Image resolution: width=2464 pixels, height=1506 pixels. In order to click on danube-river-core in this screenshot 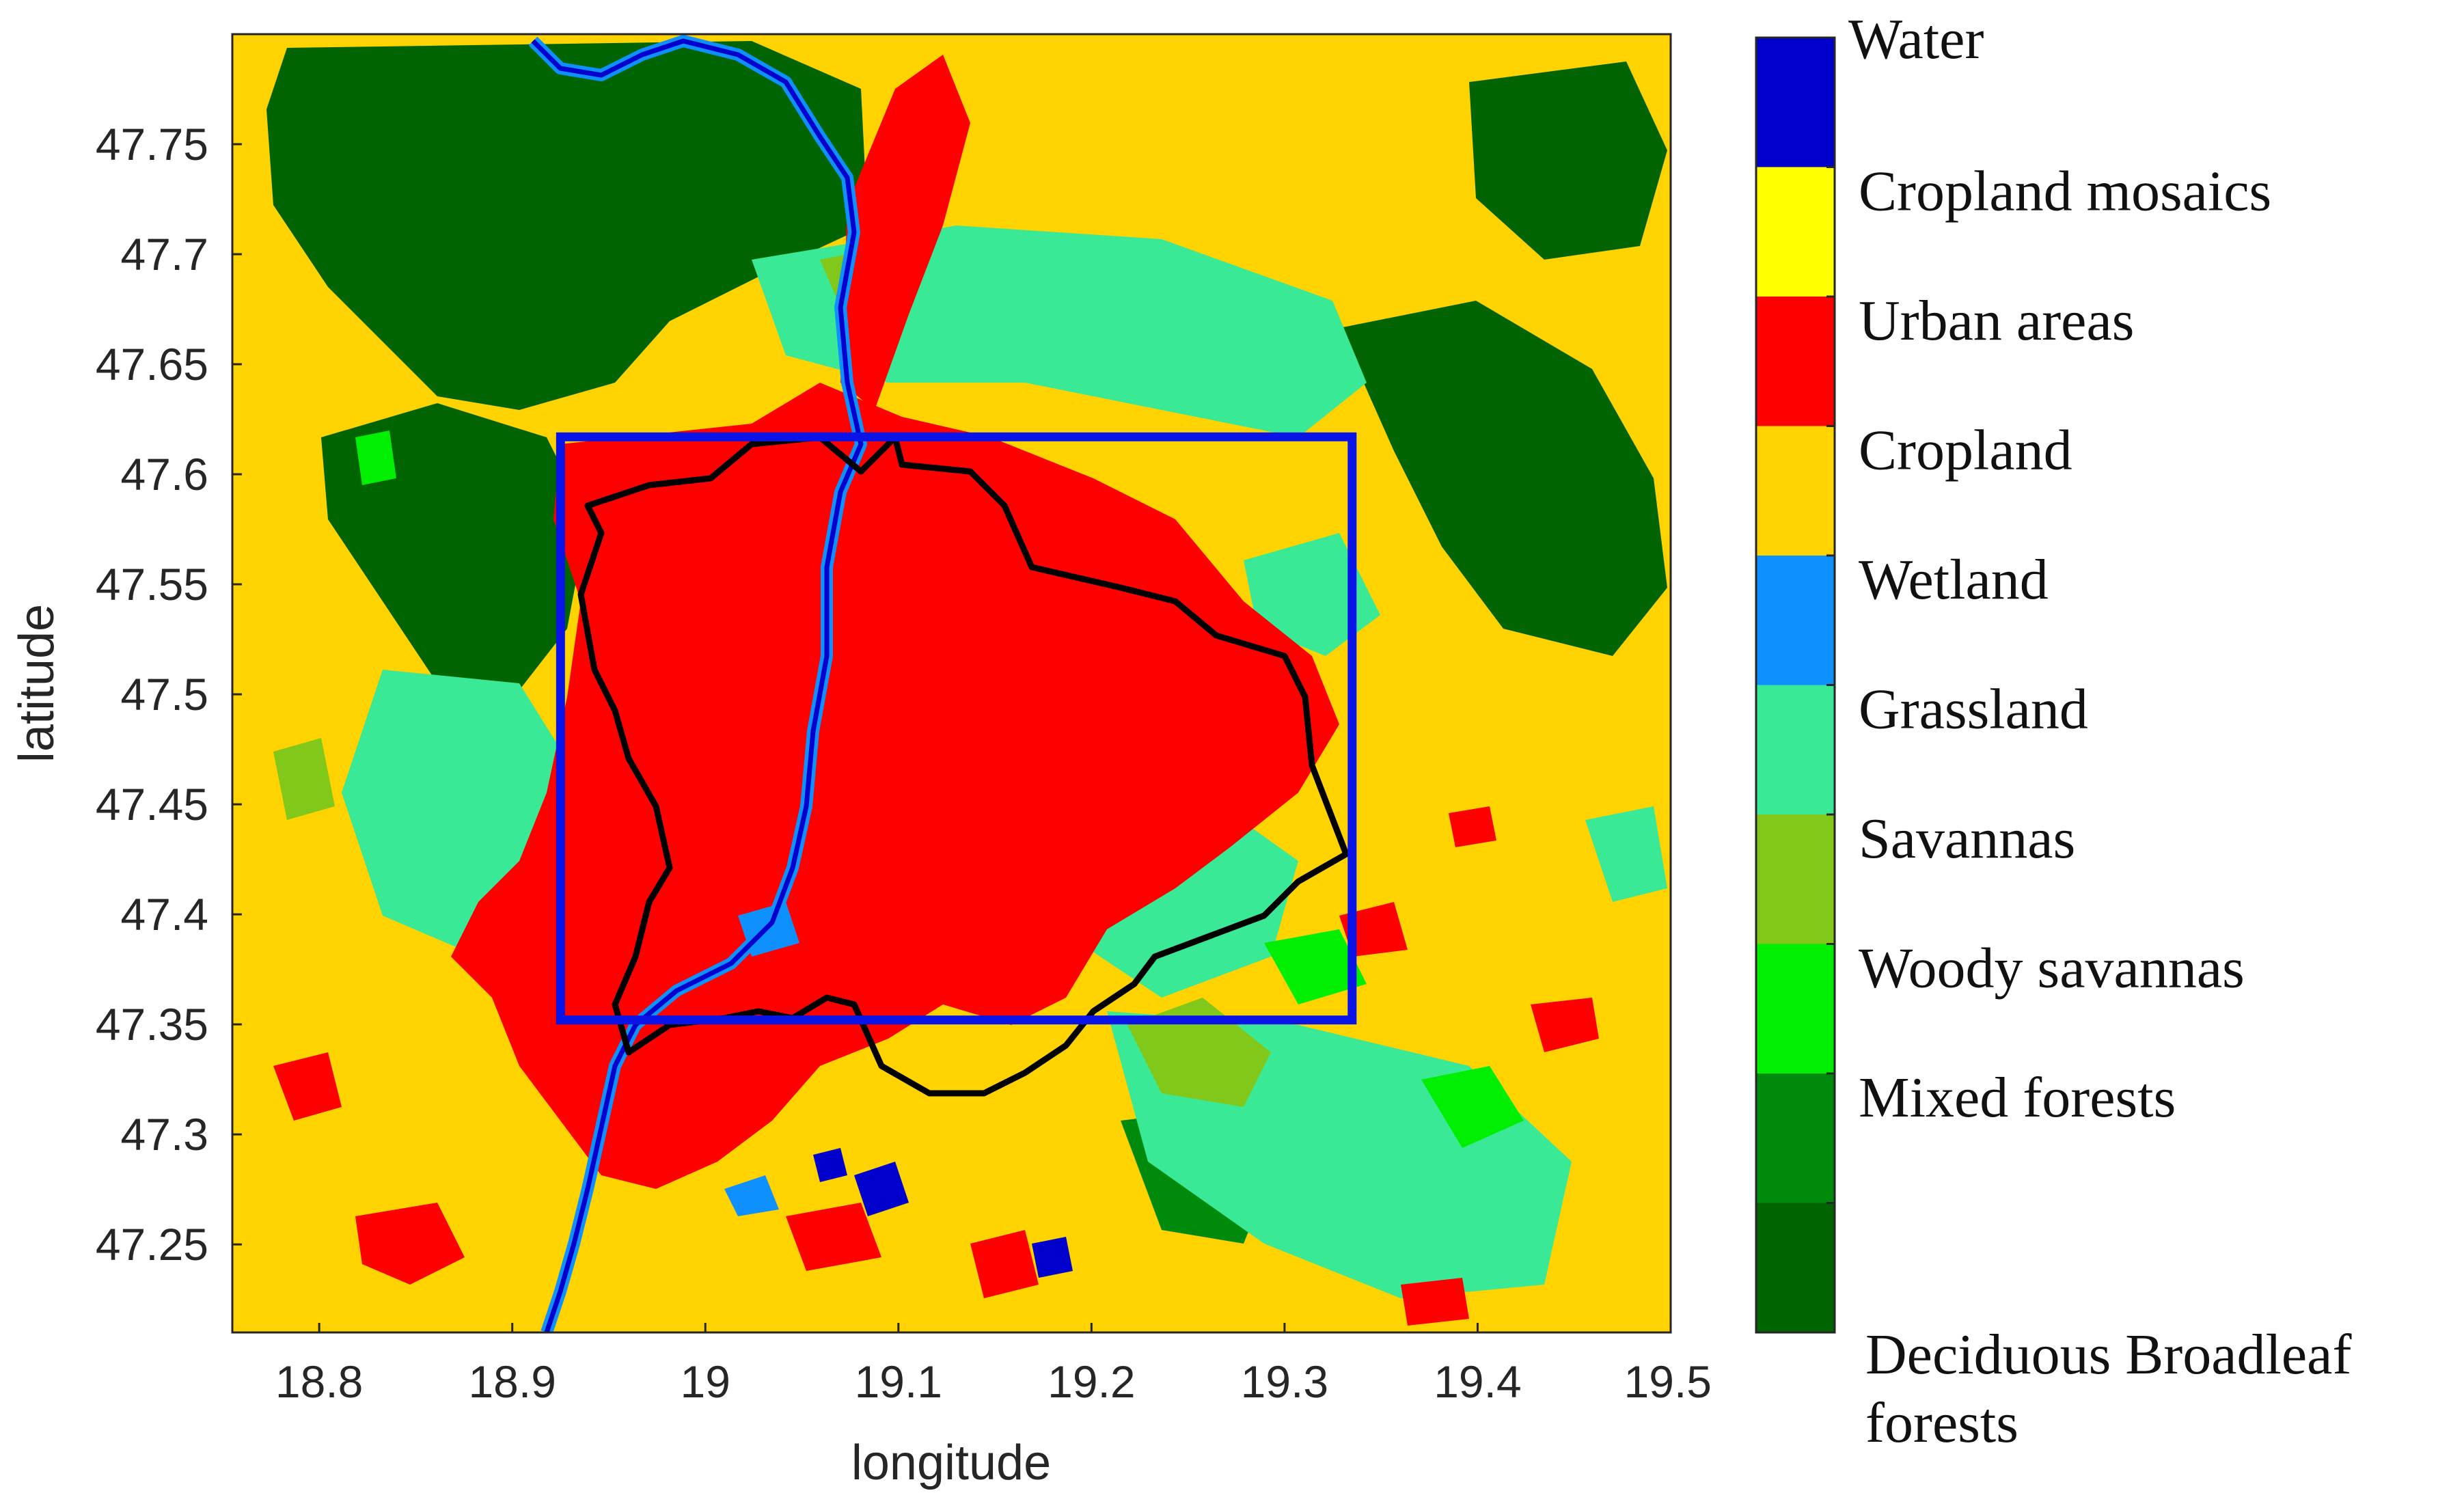, I will do `click(697, 685)`.